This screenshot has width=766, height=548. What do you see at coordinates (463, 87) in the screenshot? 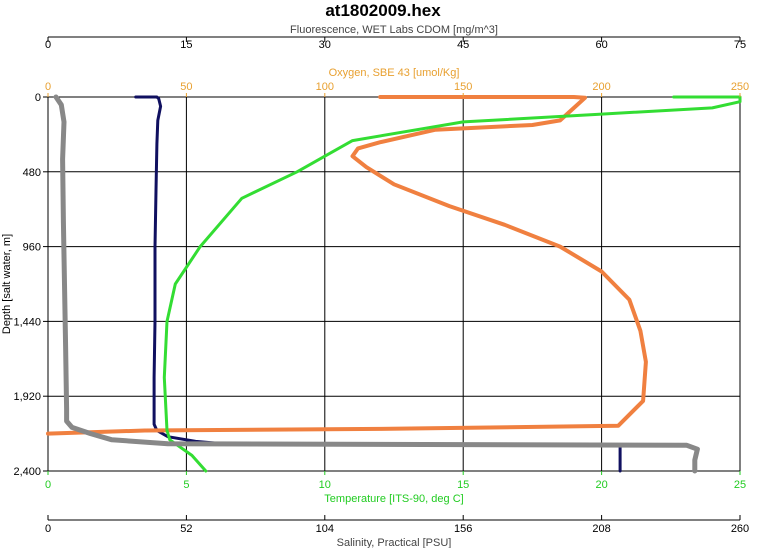
I see `oxy-tick-label: 150` at bounding box center [463, 87].